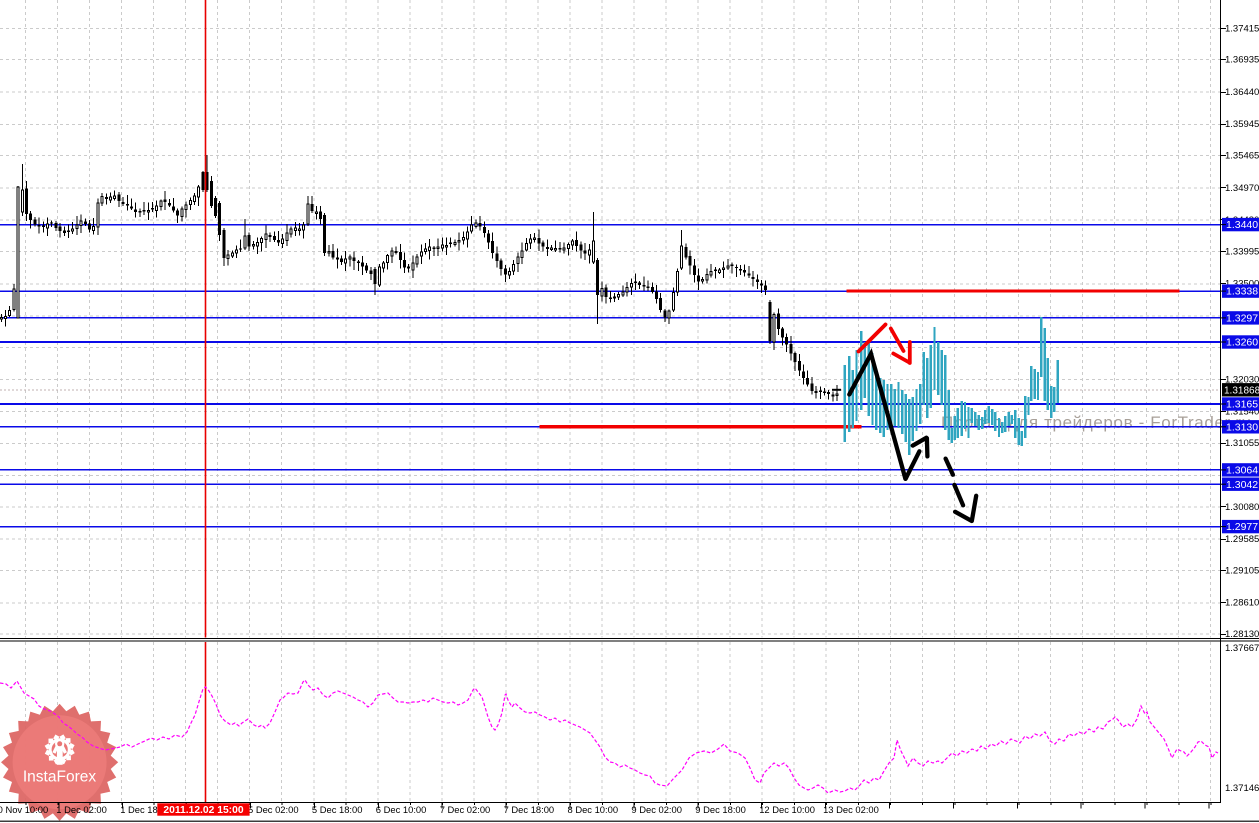 The width and height of the screenshot is (1259, 823). I want to click on svg-text: 1.3165, so click(1242, 405).